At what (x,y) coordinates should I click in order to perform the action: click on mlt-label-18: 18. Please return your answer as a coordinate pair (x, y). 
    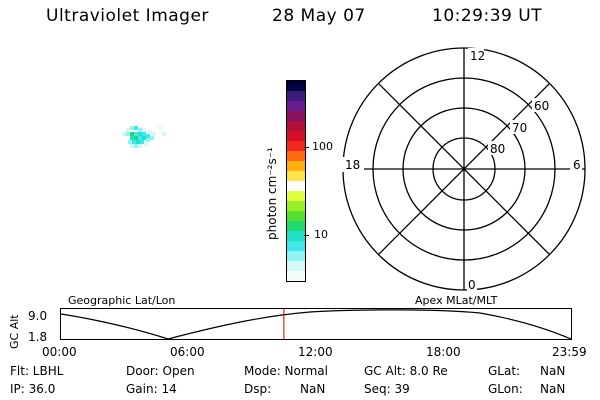
    Looking at the image, I should click on (352, 165).